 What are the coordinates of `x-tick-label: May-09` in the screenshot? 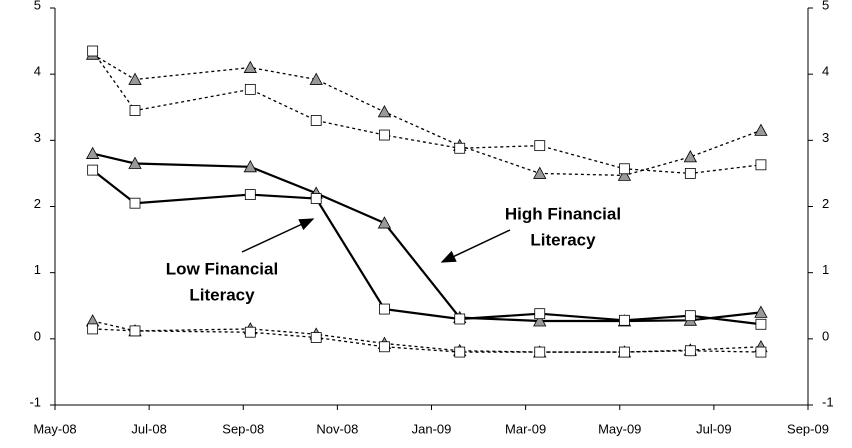 It's located at (619, 428).